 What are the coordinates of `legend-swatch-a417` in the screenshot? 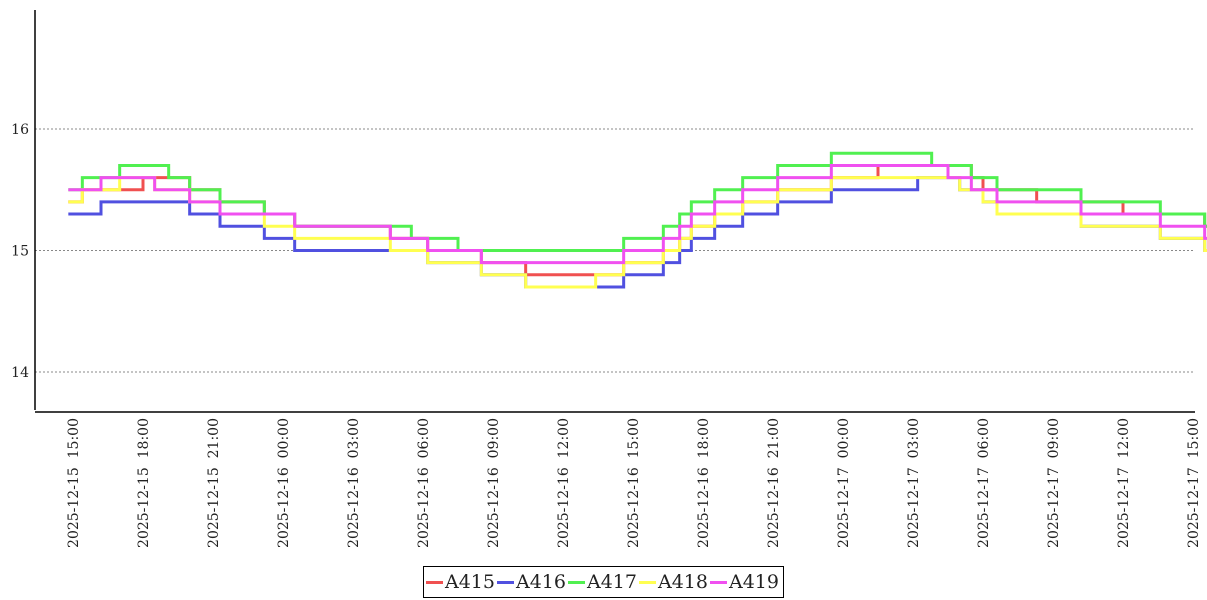 It's located at (576, 582).